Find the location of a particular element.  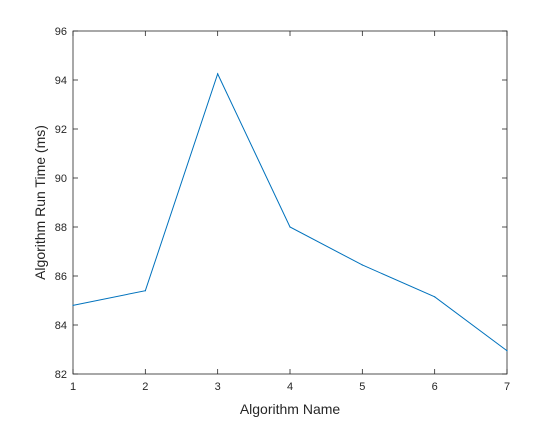

x-tick-label: 2 is located at coordinates (145, 387).